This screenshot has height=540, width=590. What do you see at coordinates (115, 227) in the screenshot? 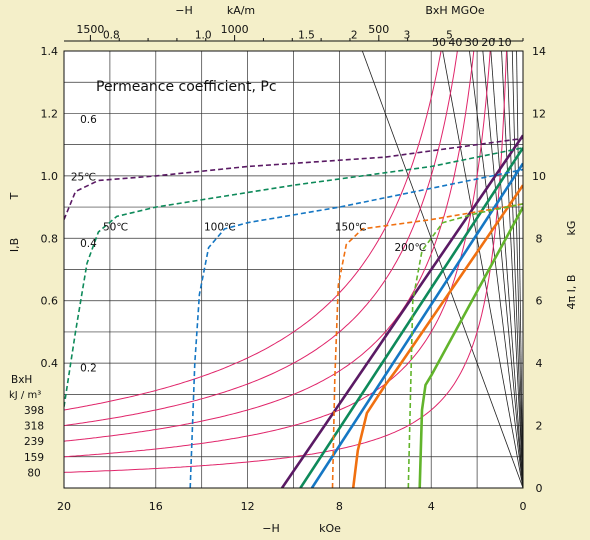
I see `temperature-label: 50℃` at bounding box center [115, 227].